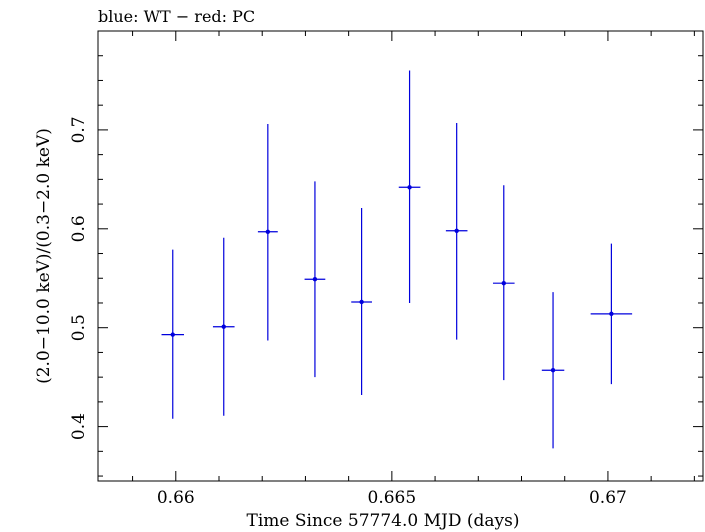 The width and height of the screenshot is (705, 532). I want to click on y-tick-label: 0.4, so click(79, 426).